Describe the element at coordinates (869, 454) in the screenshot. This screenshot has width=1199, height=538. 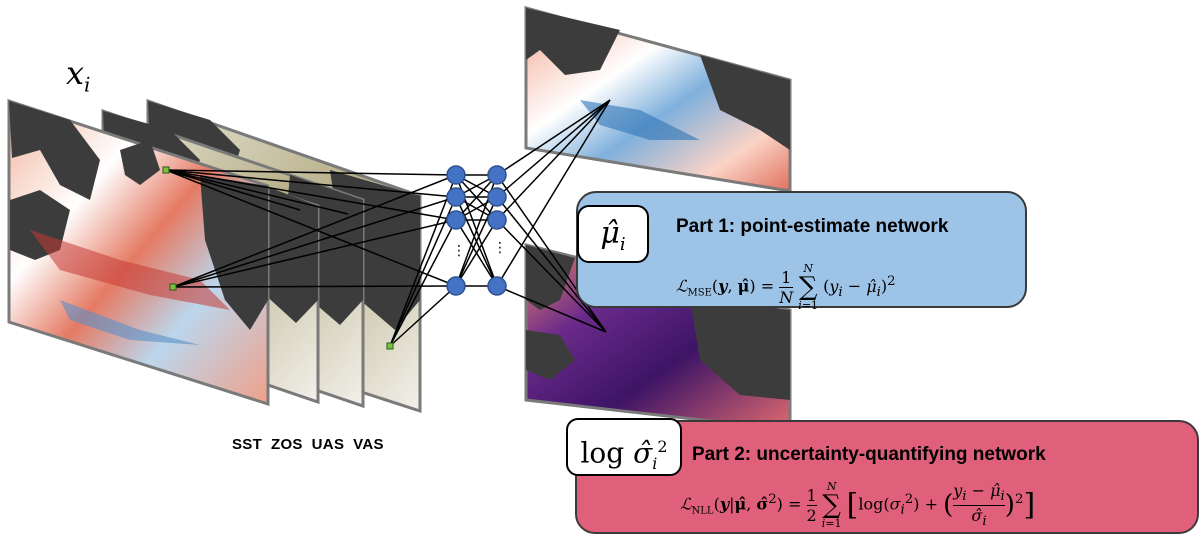
I see `part2-title: Part 2: uncertainty-quantifying network` at that location.